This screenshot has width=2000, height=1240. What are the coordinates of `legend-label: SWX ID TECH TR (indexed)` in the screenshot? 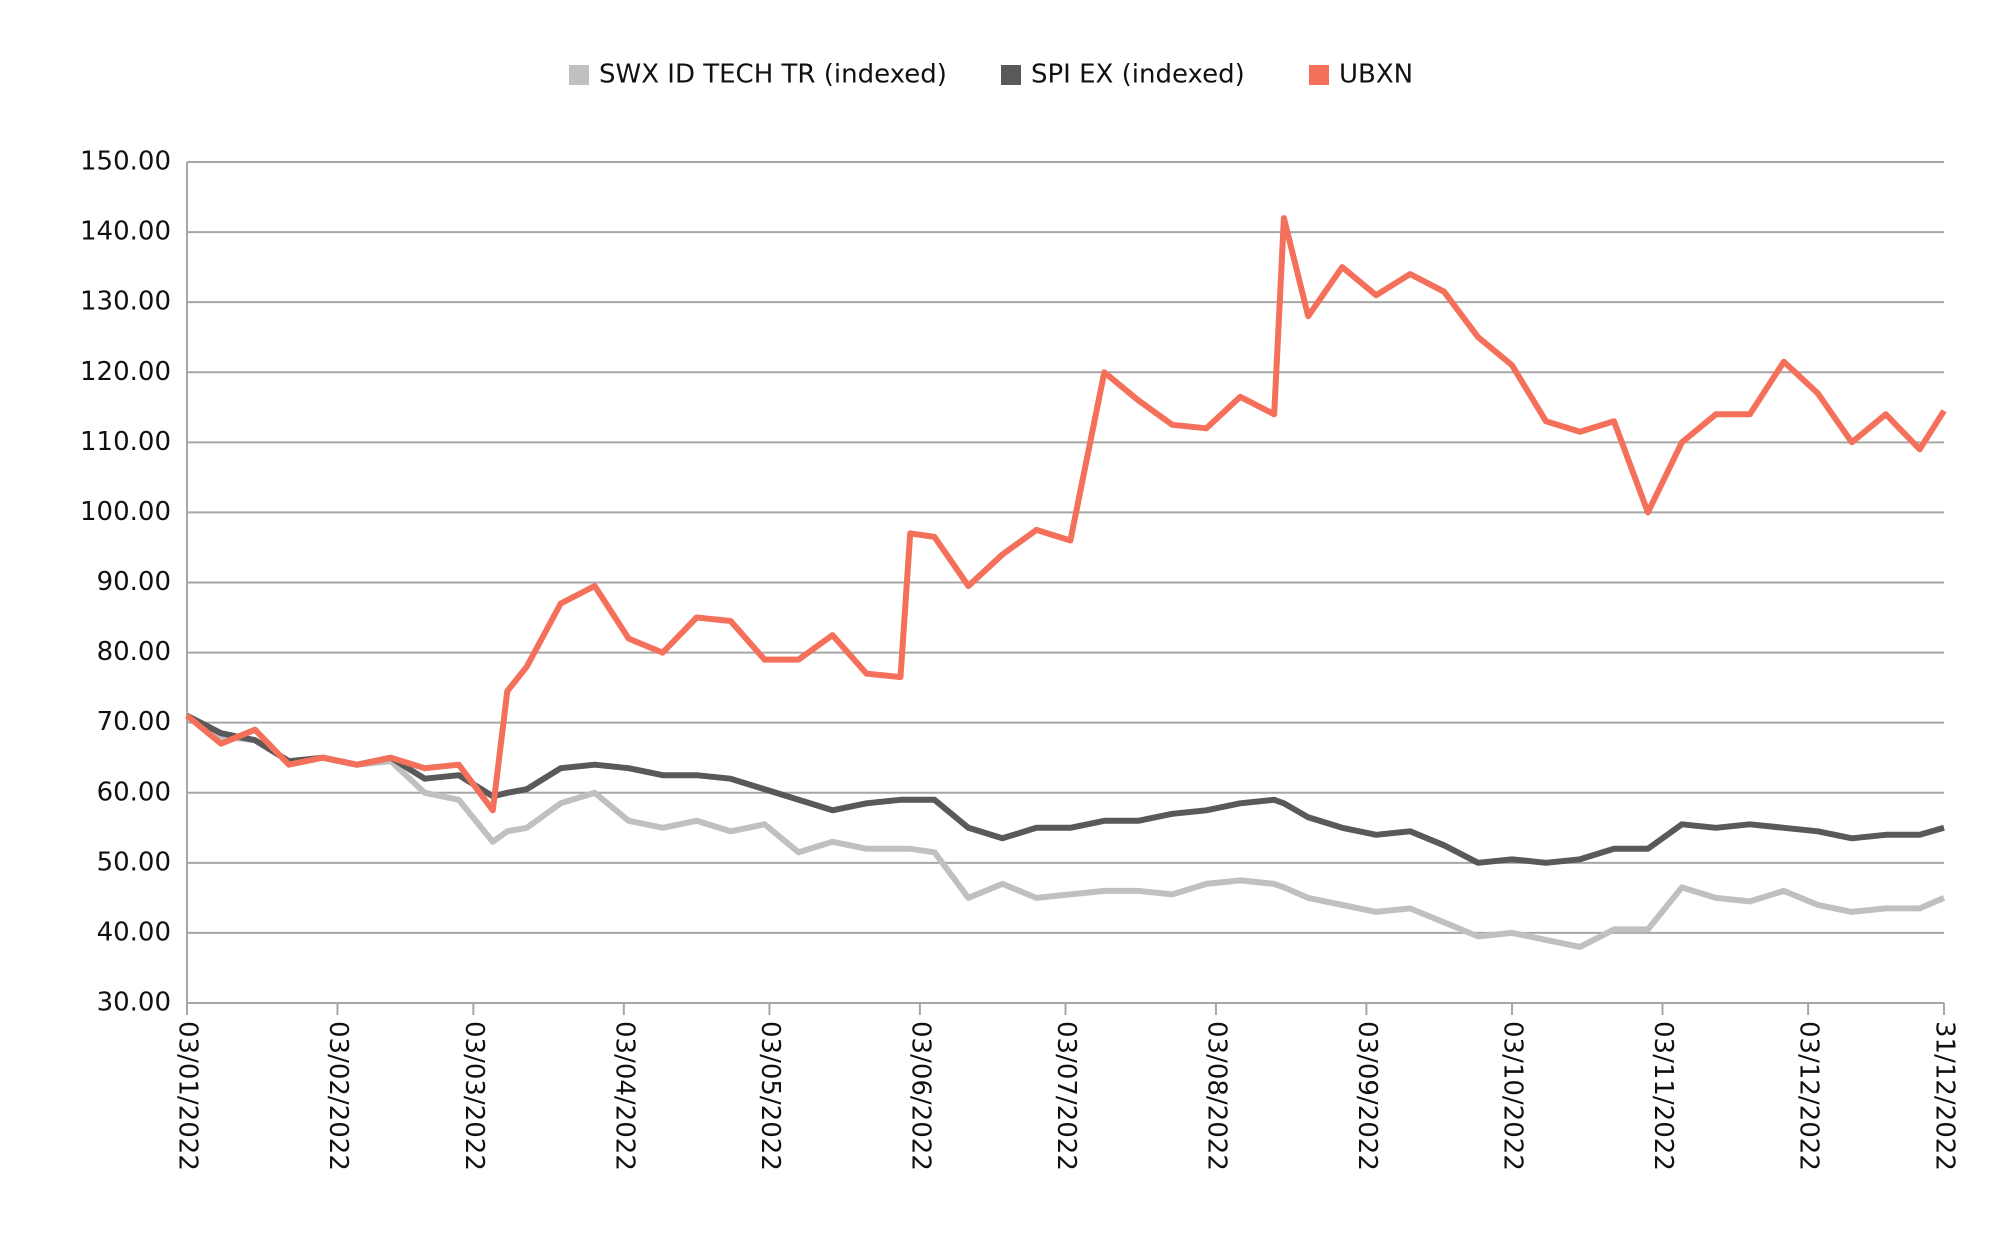 It's located at (773, 75).